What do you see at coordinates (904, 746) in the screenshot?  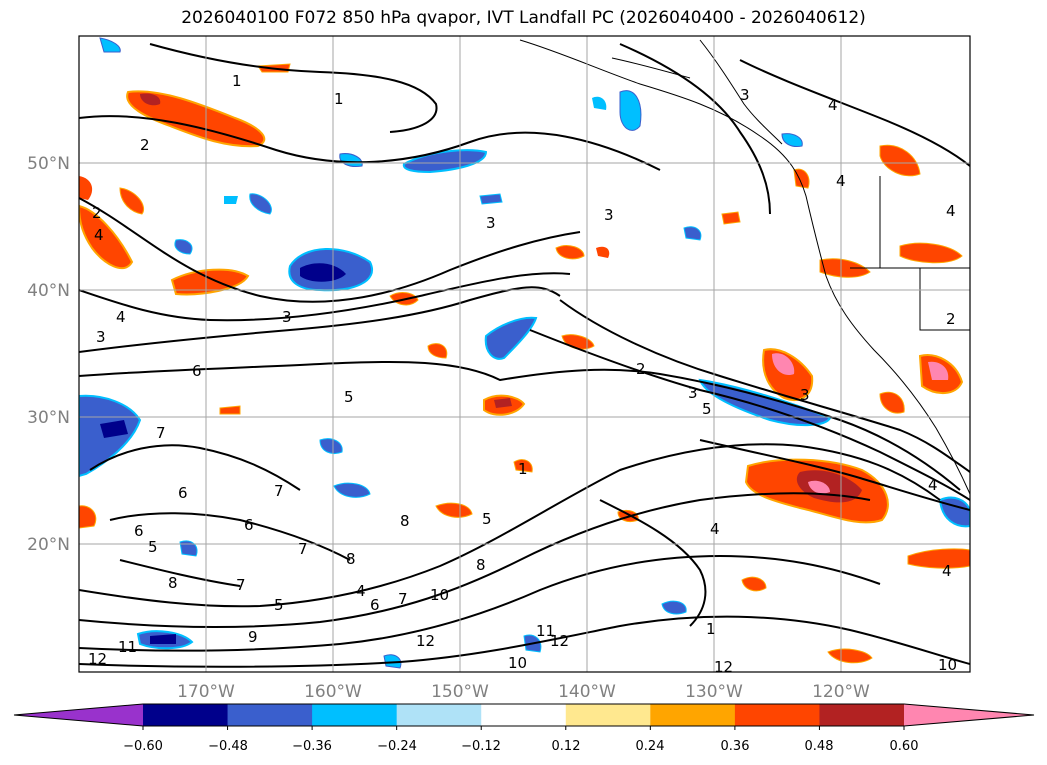 I see `colorbar-tick-label: 0.60` at bounding box center [904, 746].